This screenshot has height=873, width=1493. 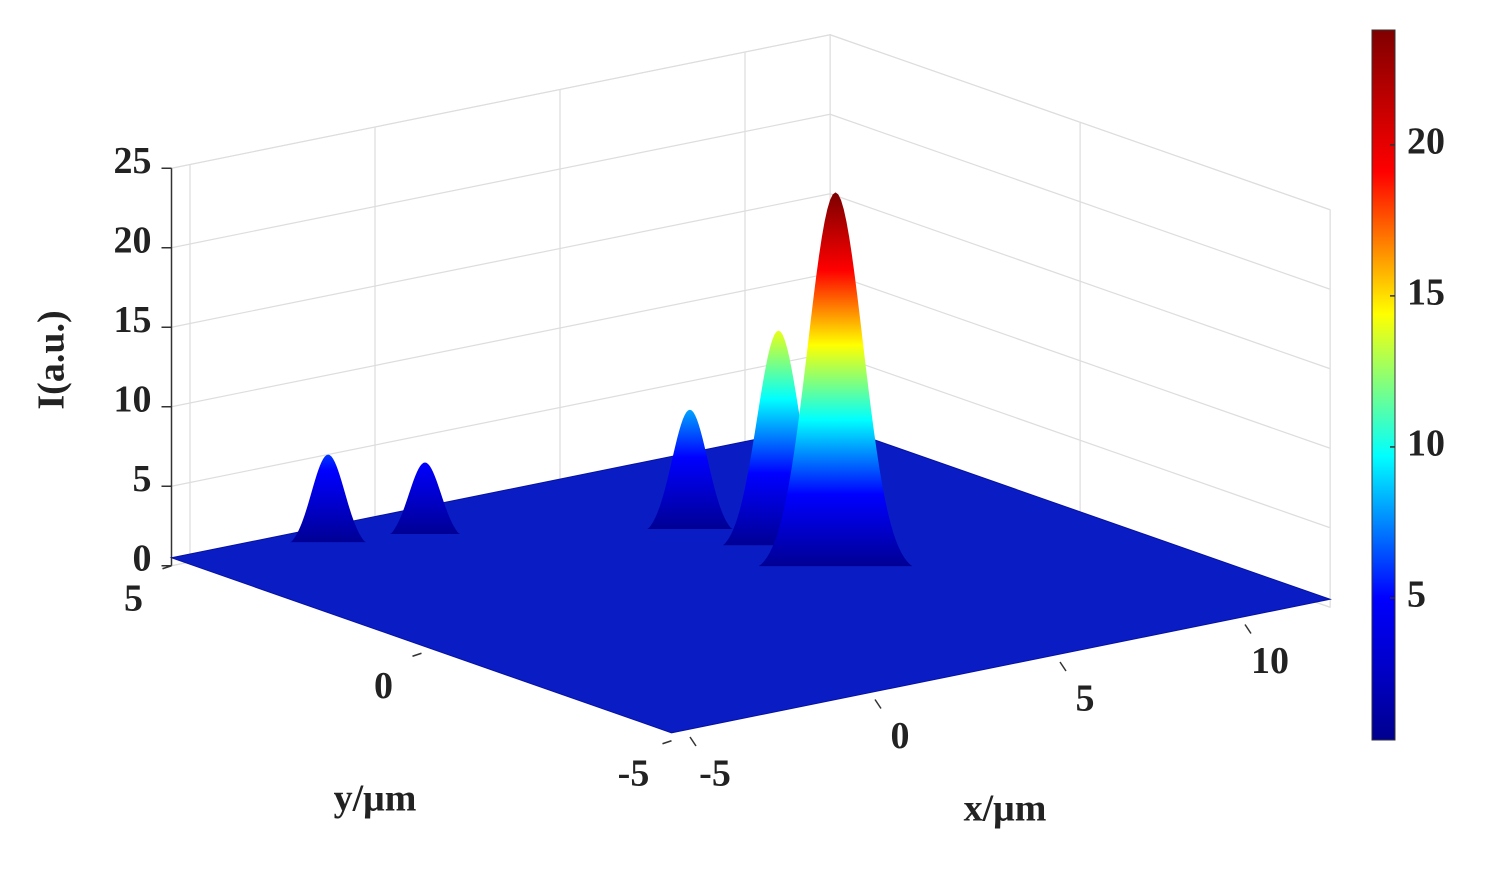 I want to click on x-tick-label: 10, so click(x=1270, y=661).